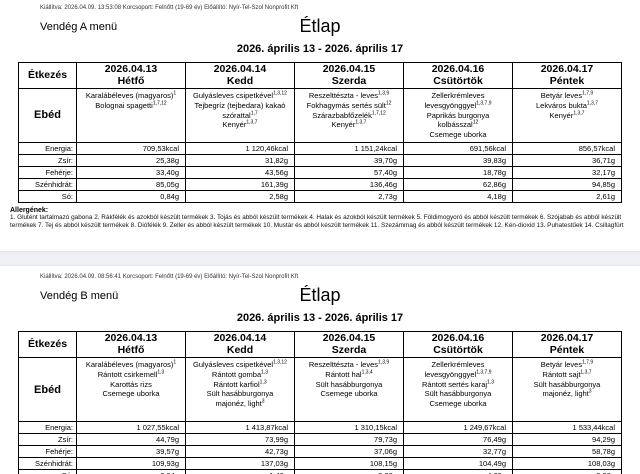 Image resolution: width=640 pixels, height=474 pixels. I want to click on dish-allergen-numbers: 1,3,4, so click(367, 372).